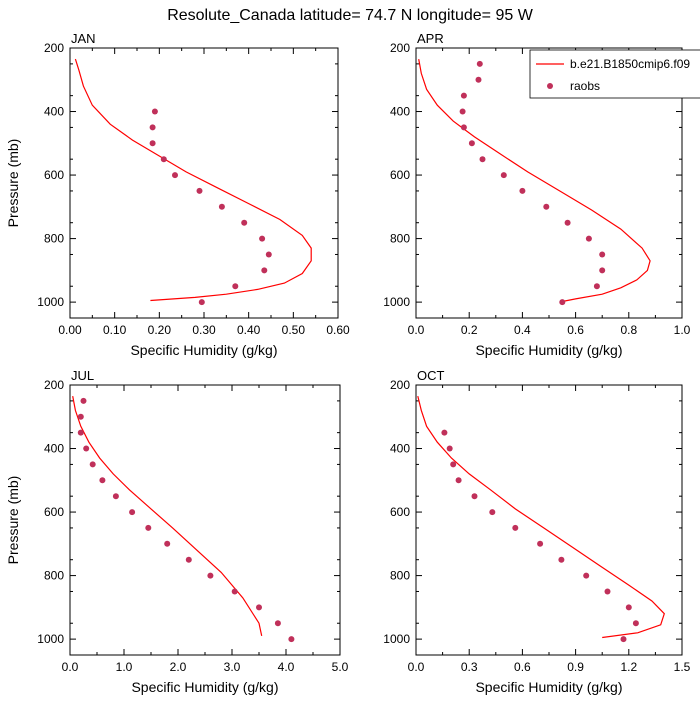 The height and width of the screenshot is (705, 700). I want to click on x-tick-label: 0.8, so click(628, 330).